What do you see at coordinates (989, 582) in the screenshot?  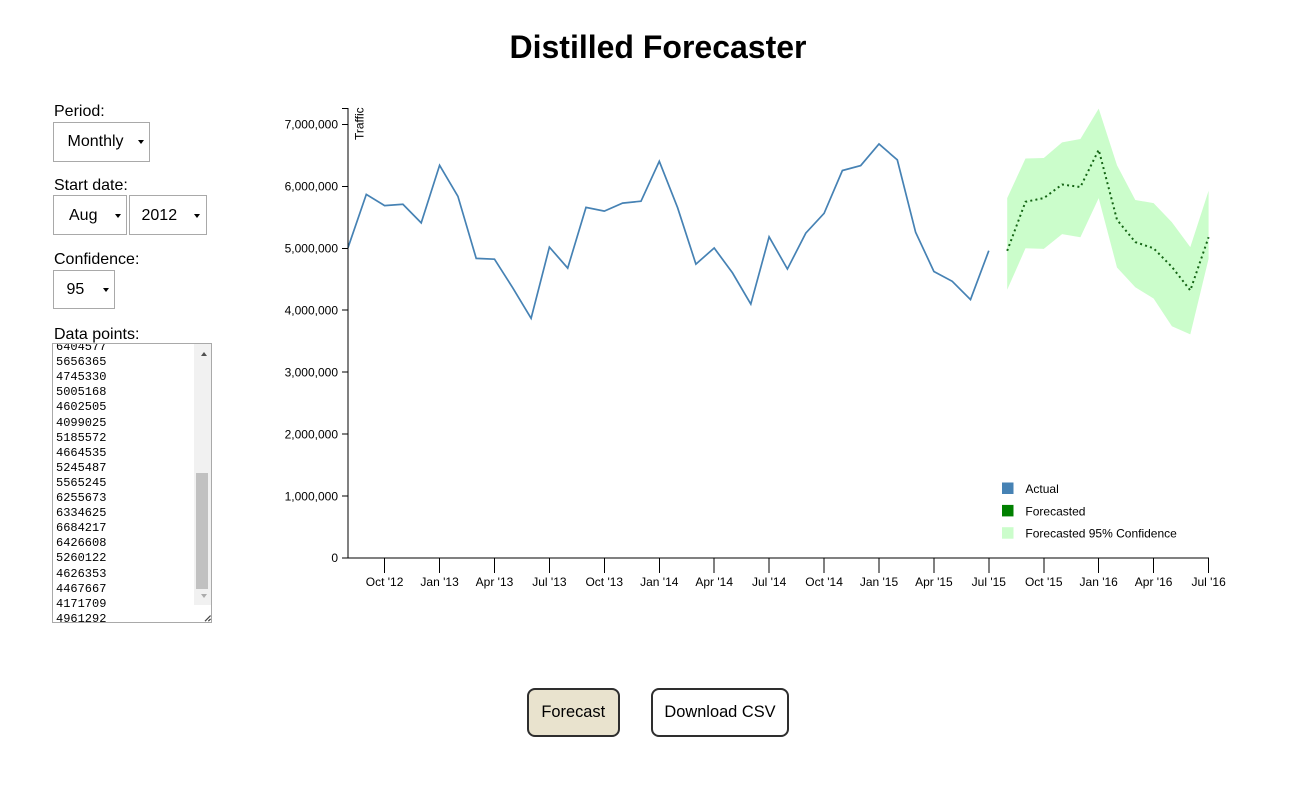 I see `svg-text: Jul '15` at bounding box center [989, 582].